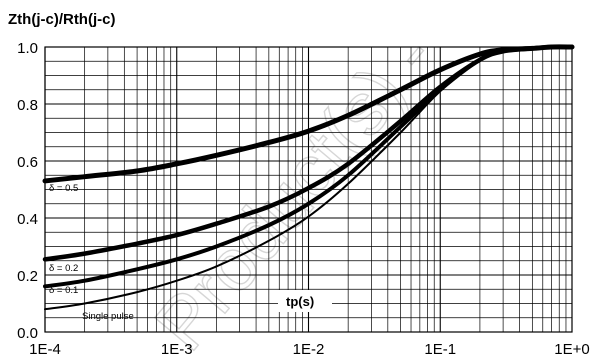 The width and height of the screenshot is (595, 360). I want to click on x-axis-label: tp(s), so click(300, 301).